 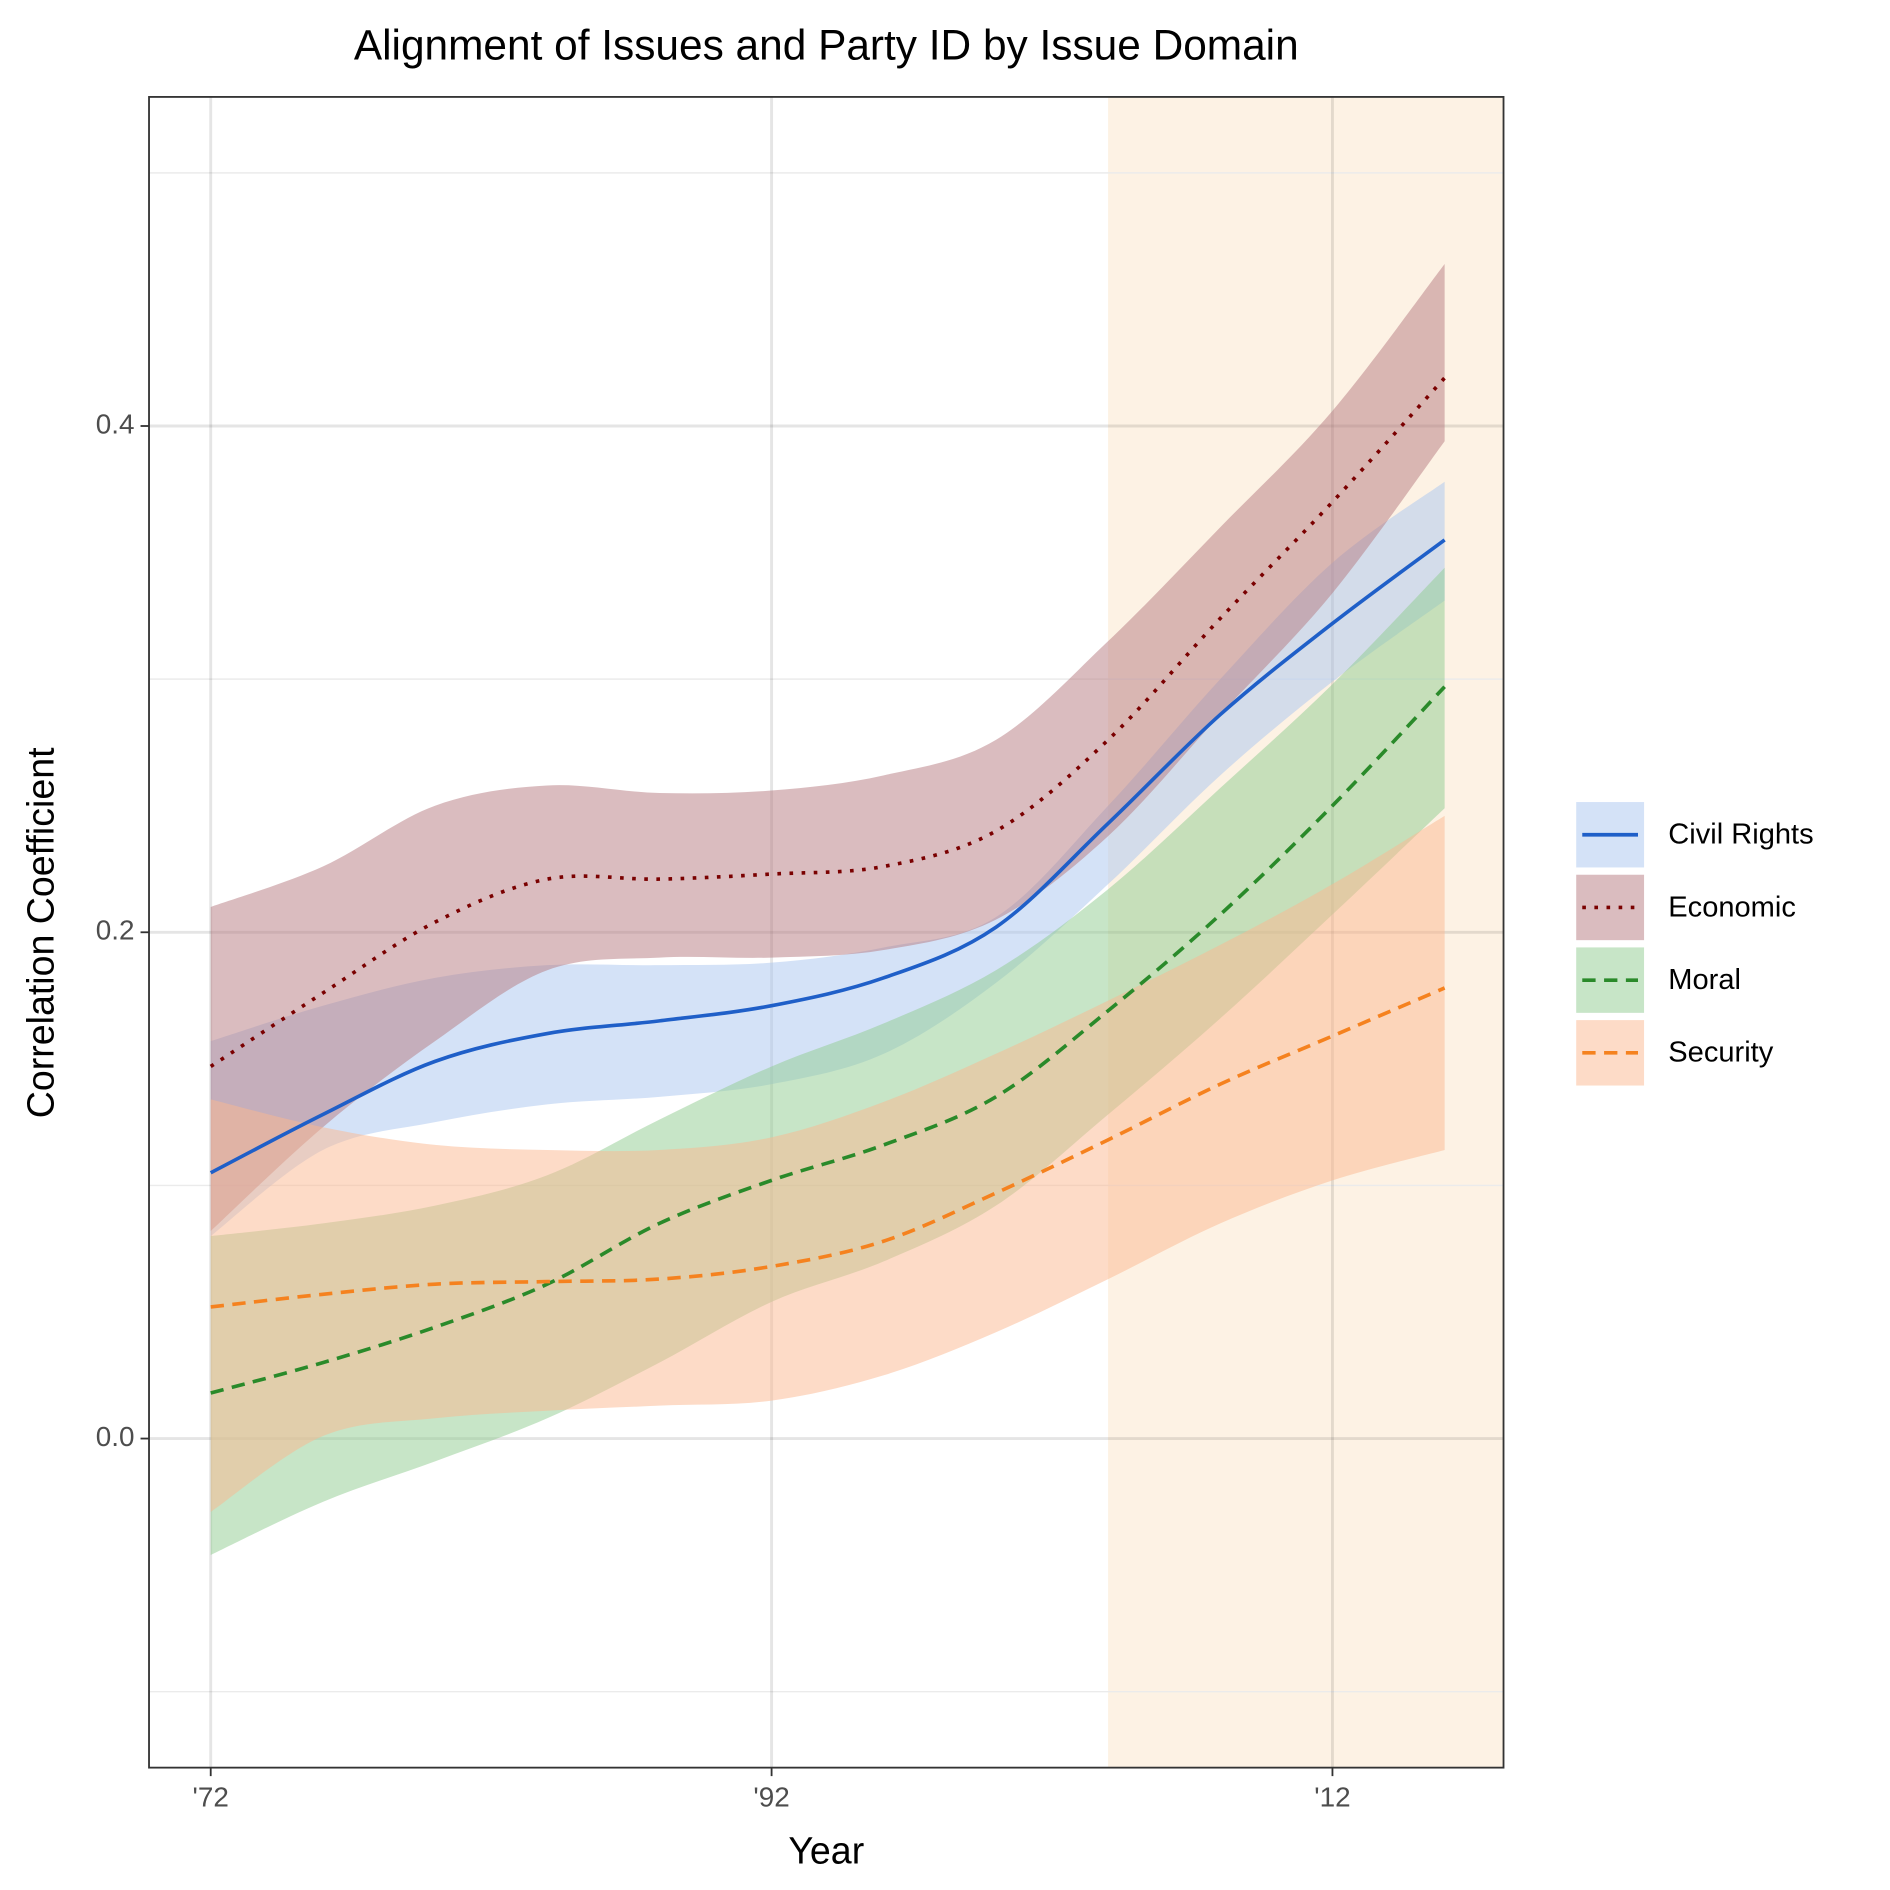 I want to click on x-tick-label: '72, so click(x=211, y=1796).